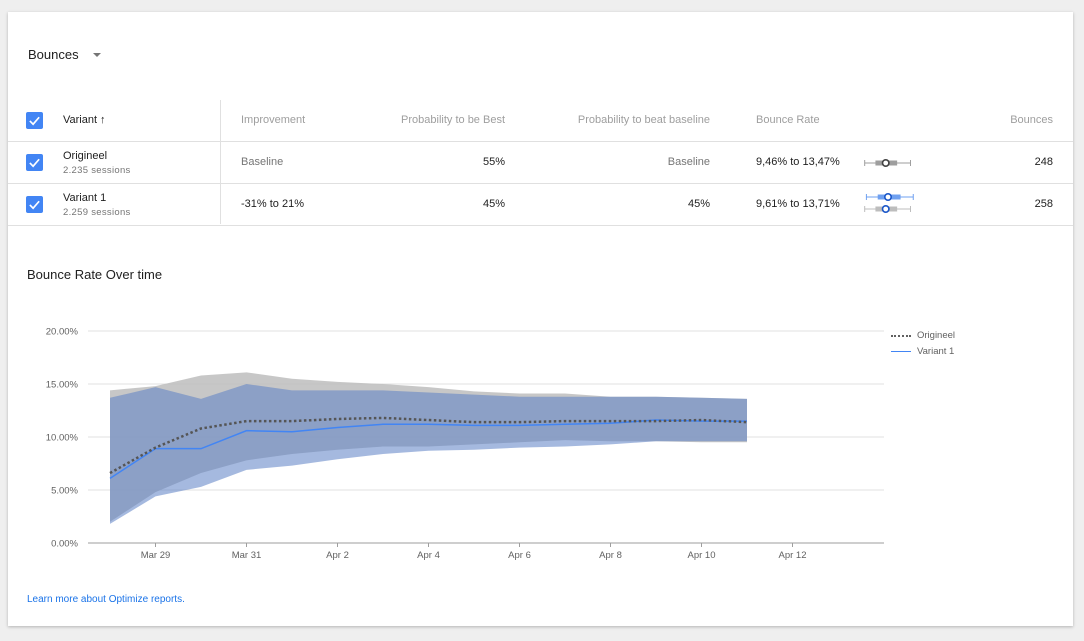  I want to click on variant-column-header: Variant ↑, so click(84, 120).